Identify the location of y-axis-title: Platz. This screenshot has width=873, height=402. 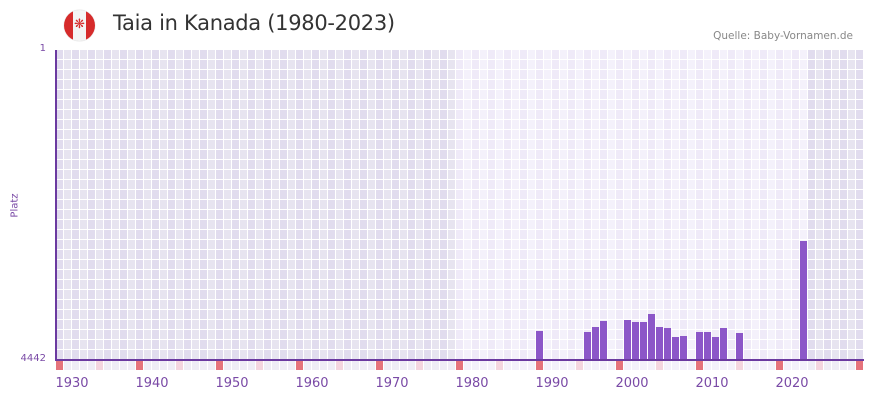
(15, 205).